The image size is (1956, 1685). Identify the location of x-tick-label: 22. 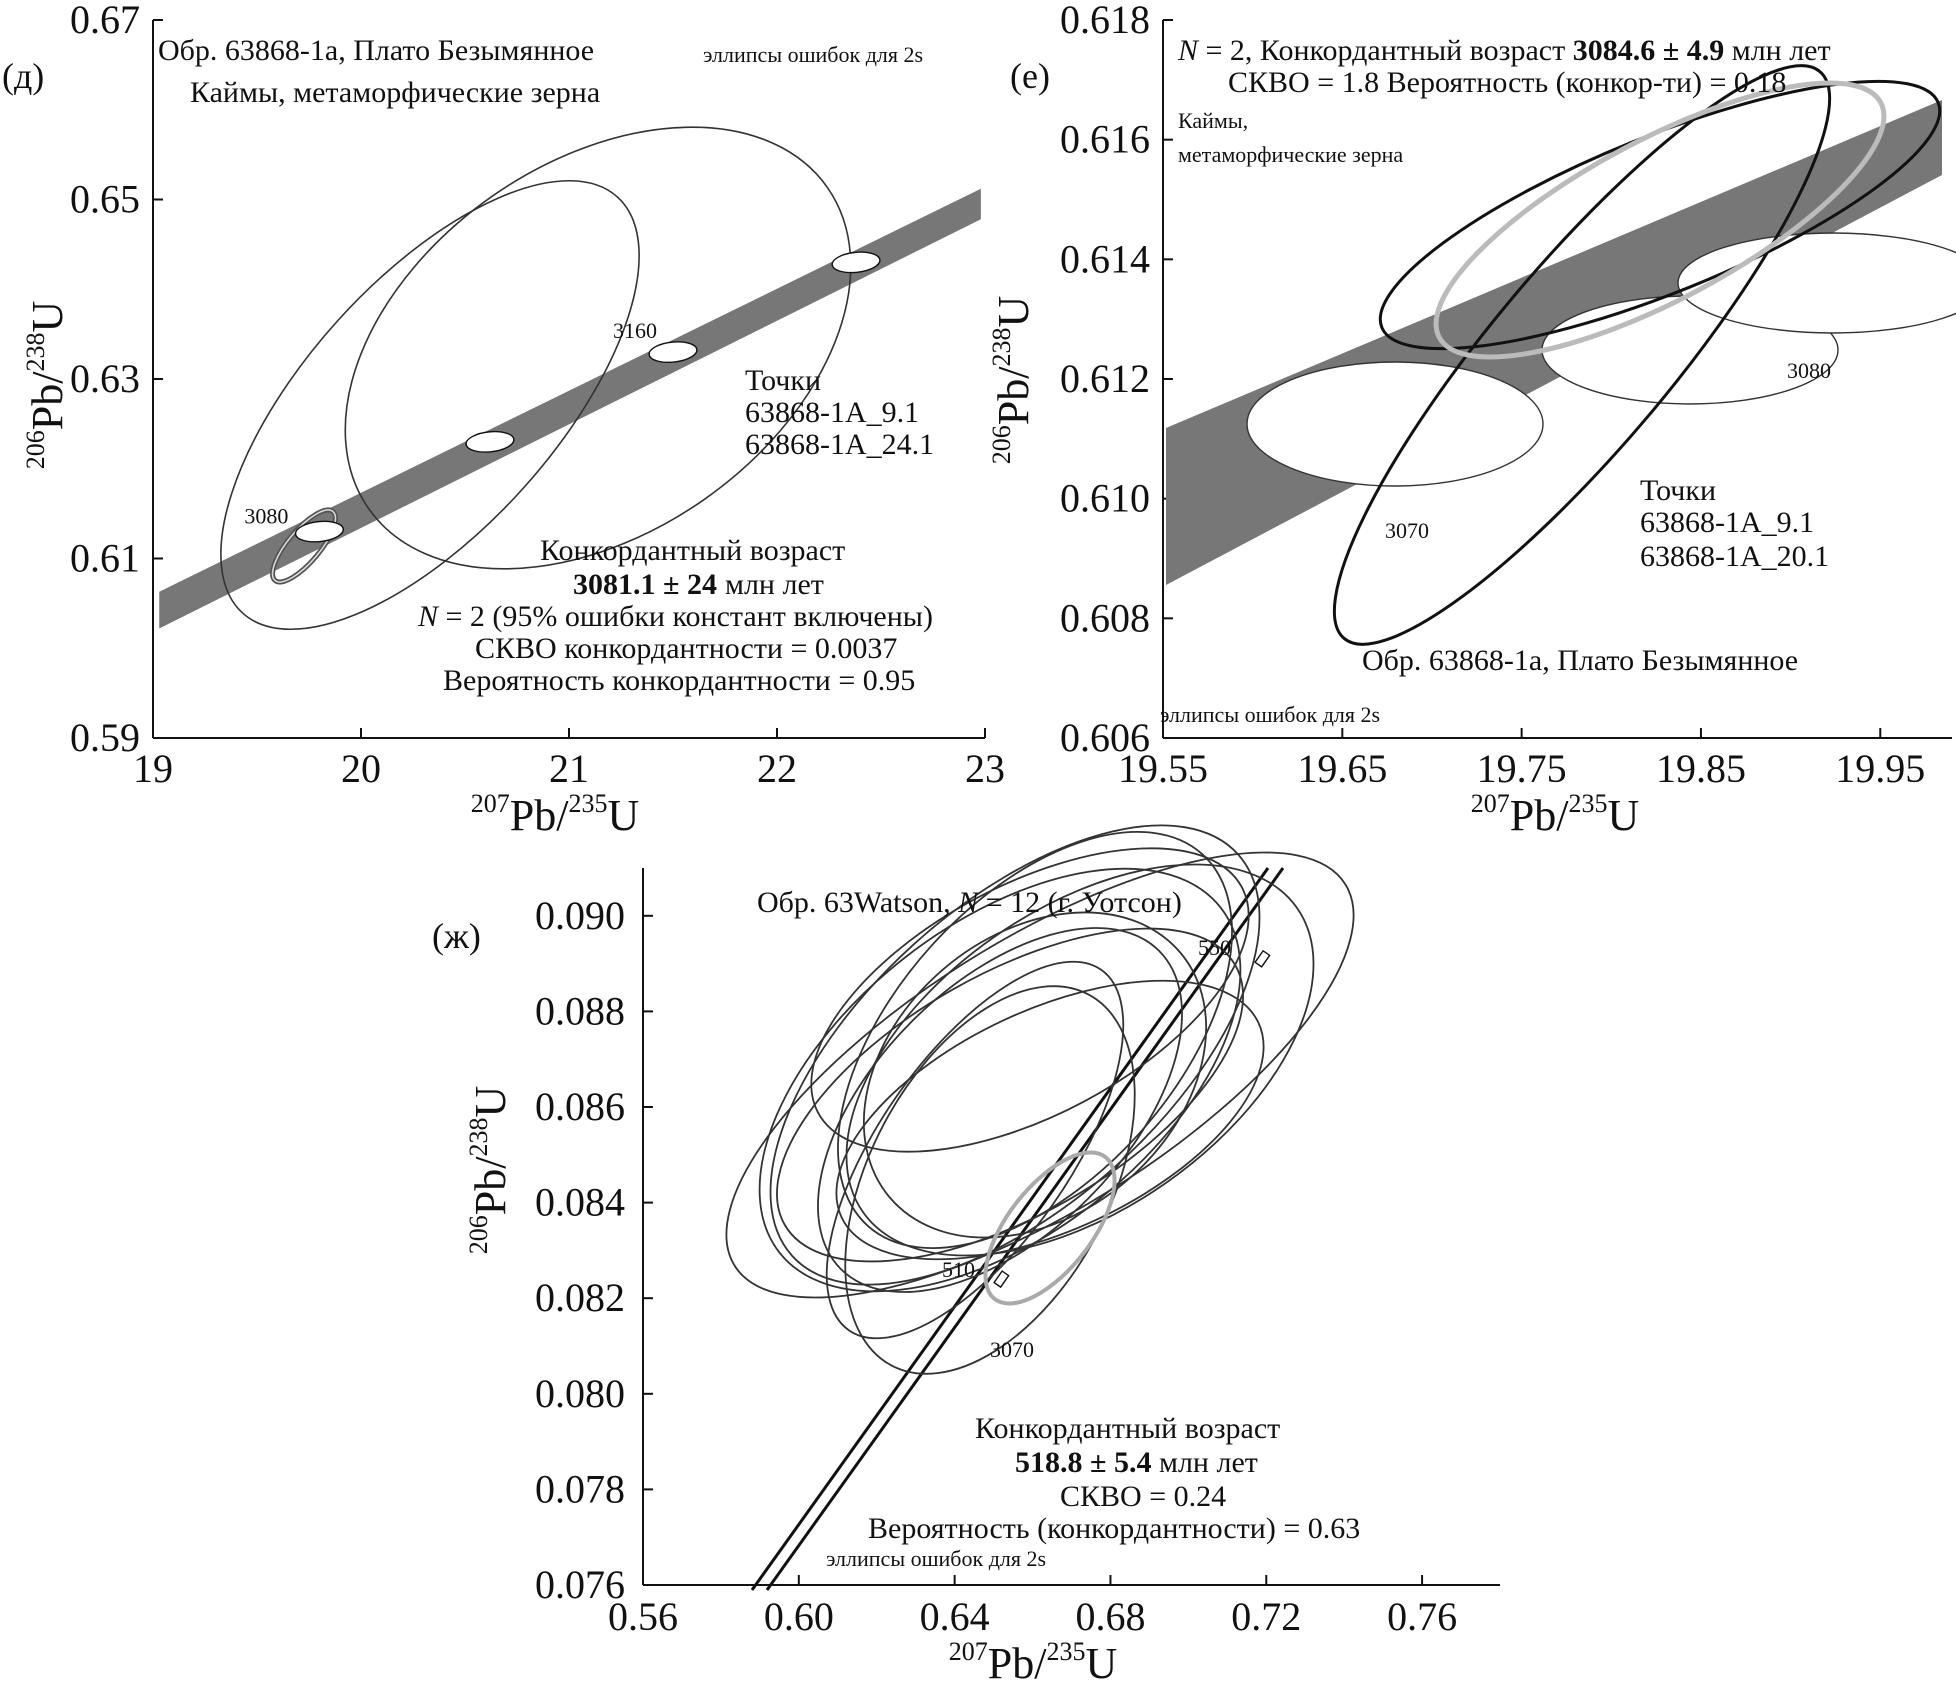
(777, 768).